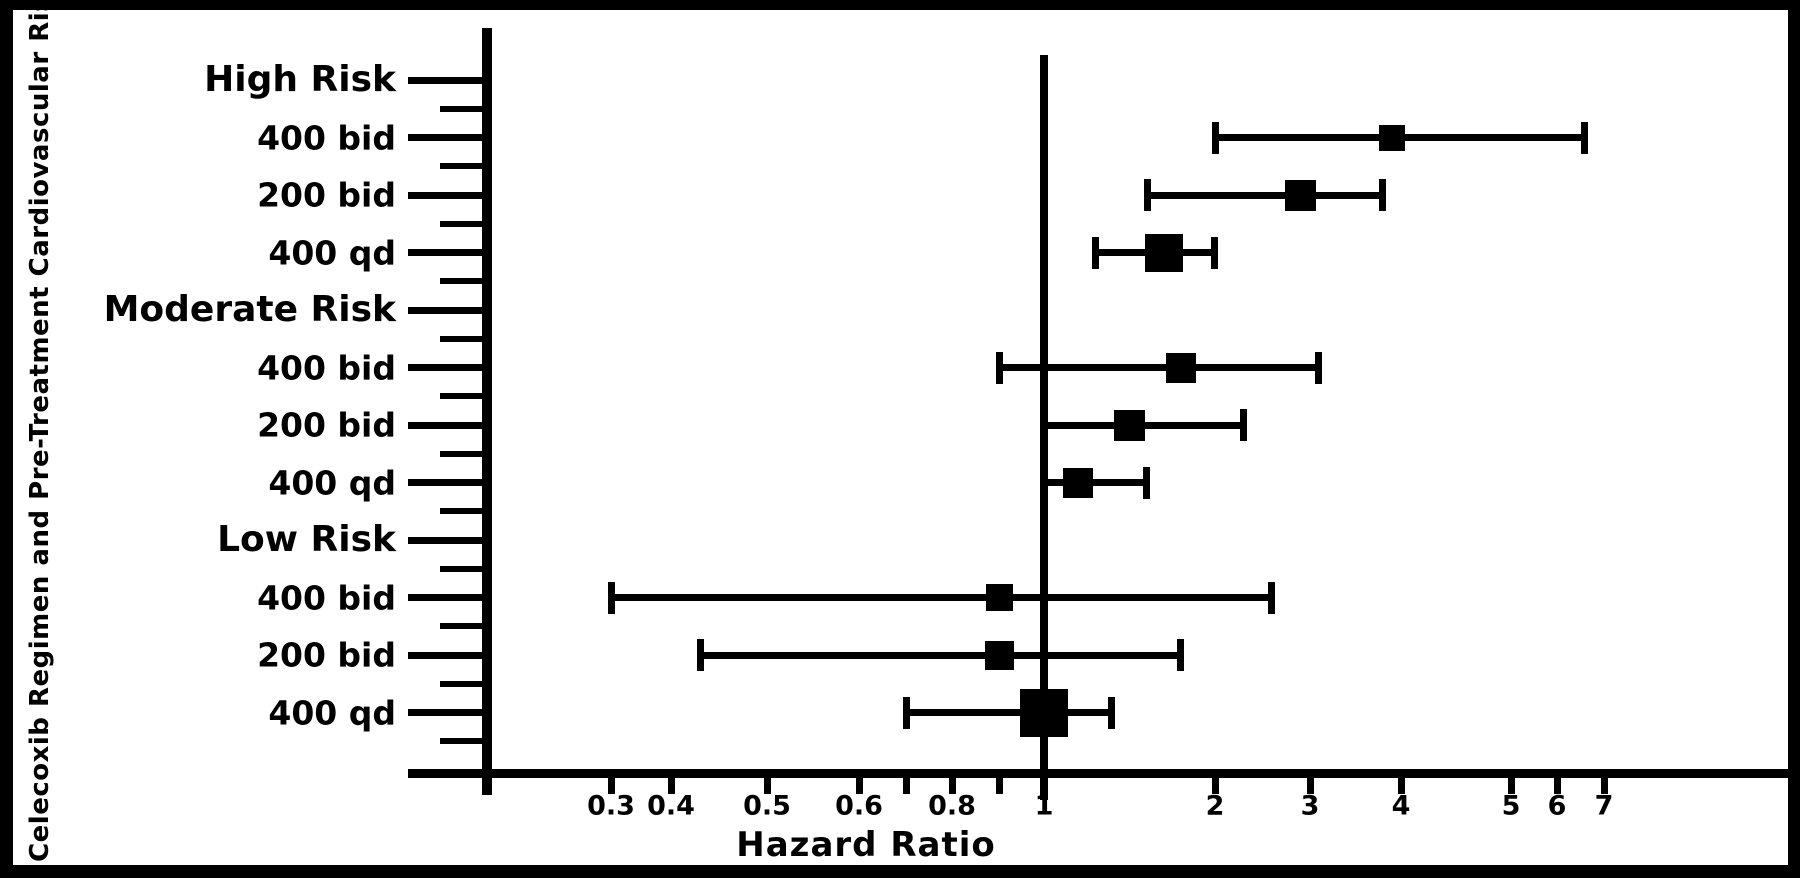 The image size is (1800, 878). I want to click on frame-border-bottom, so click(900, 871).